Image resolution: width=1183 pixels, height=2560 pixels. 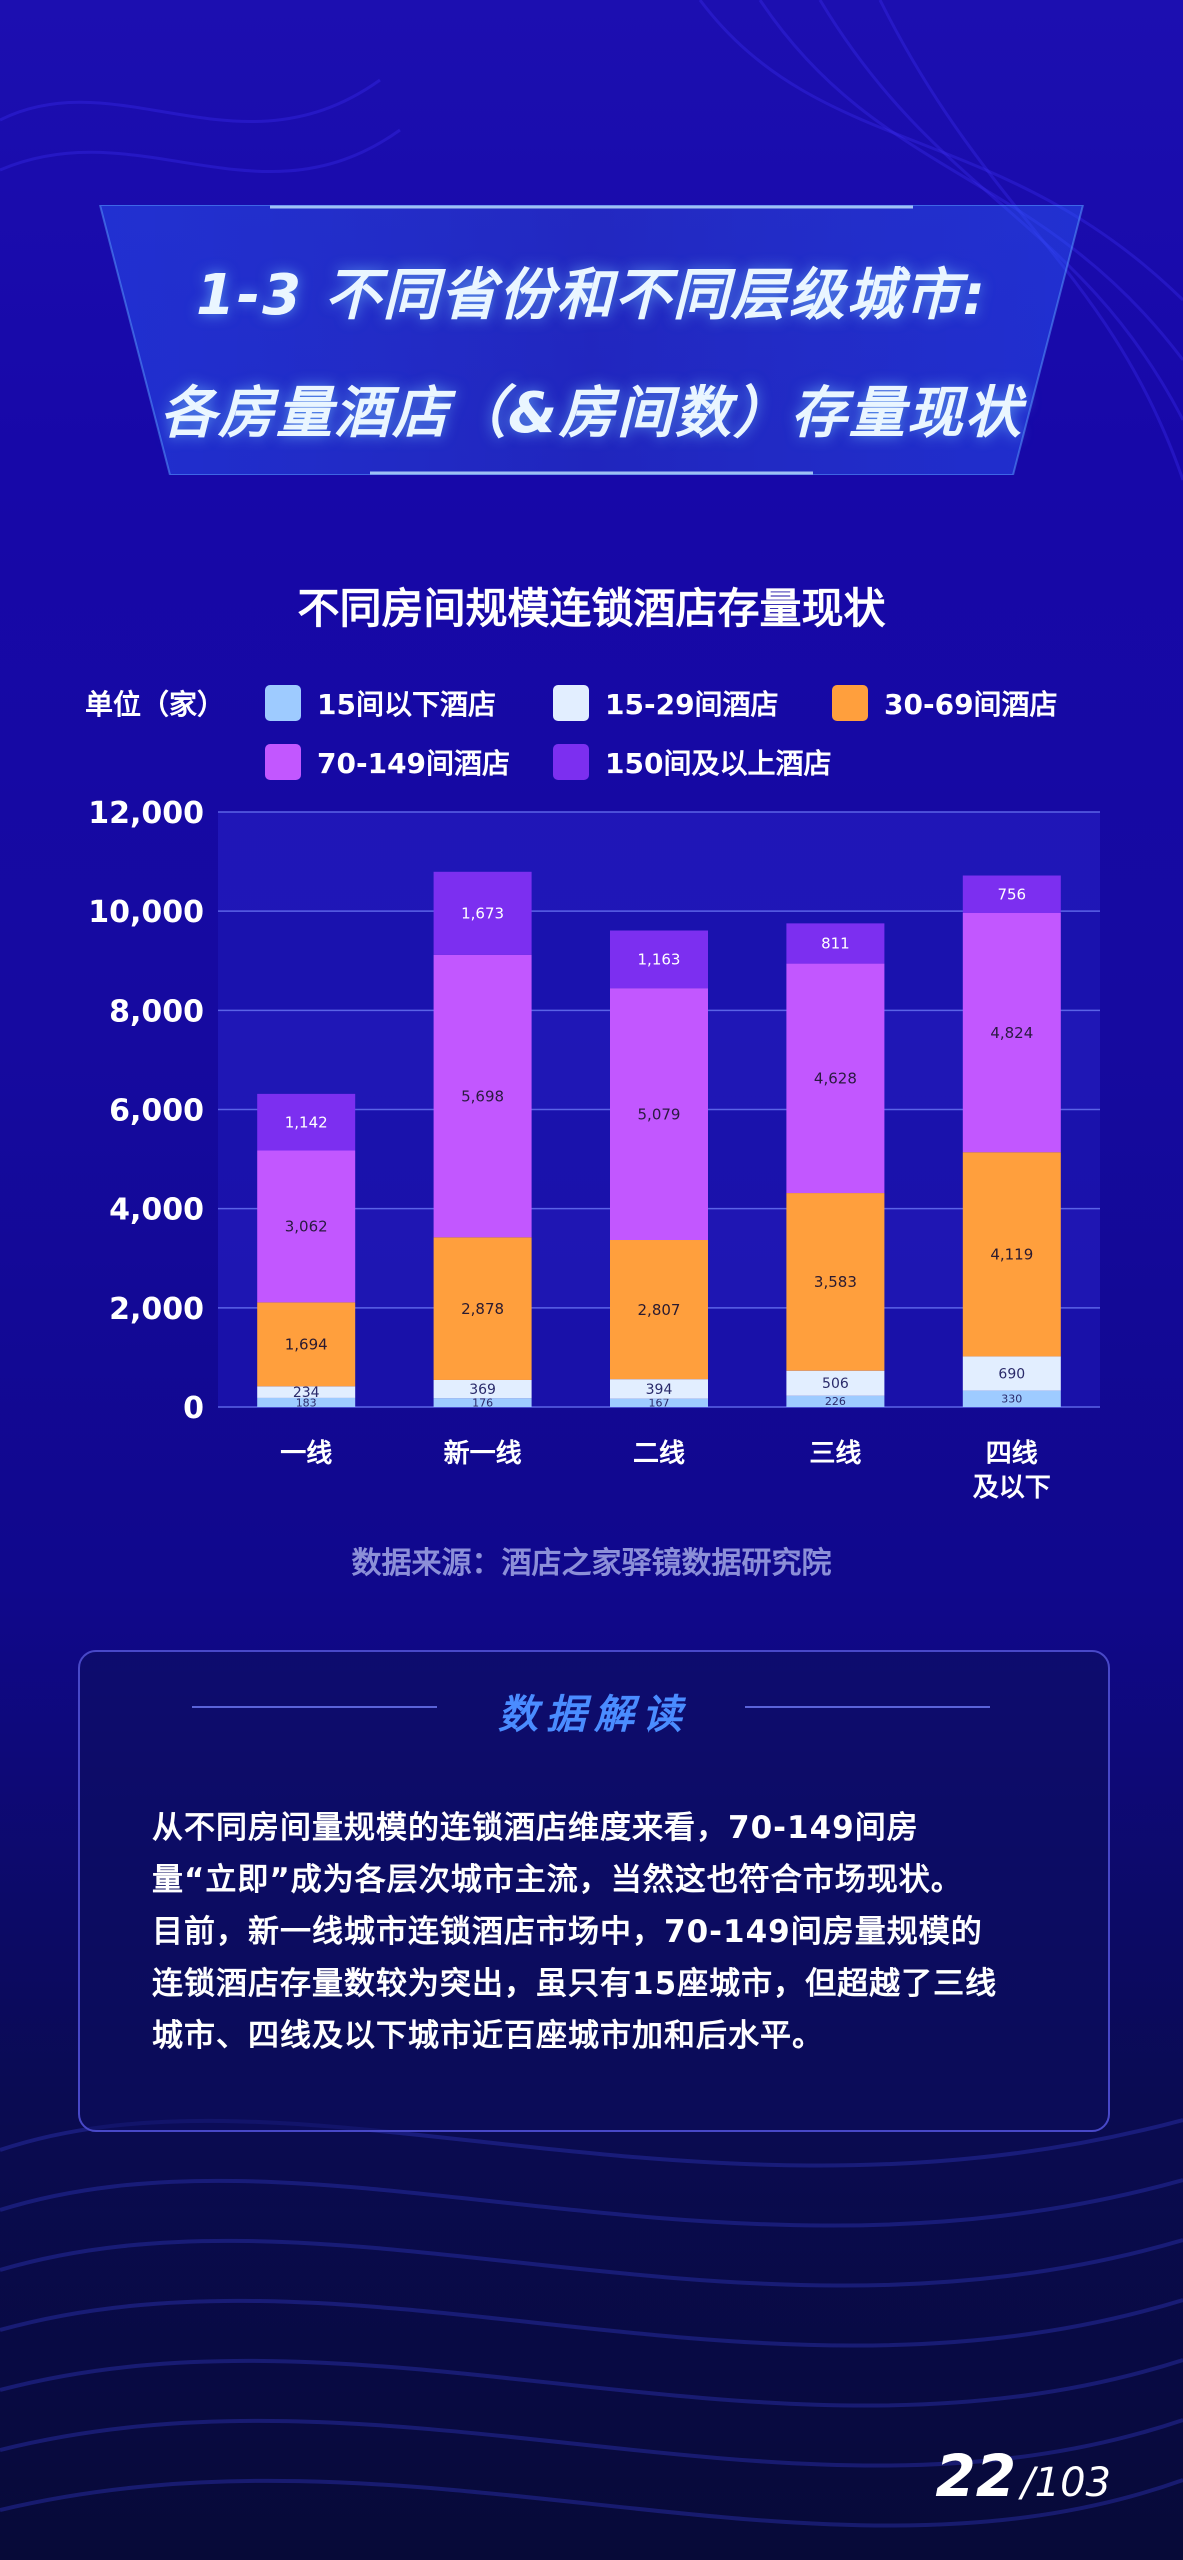 What do you see at coordinates (193, 1408) in the screenshot?
I see `y-tick-label: 0` at bounding box center [193, 1408].